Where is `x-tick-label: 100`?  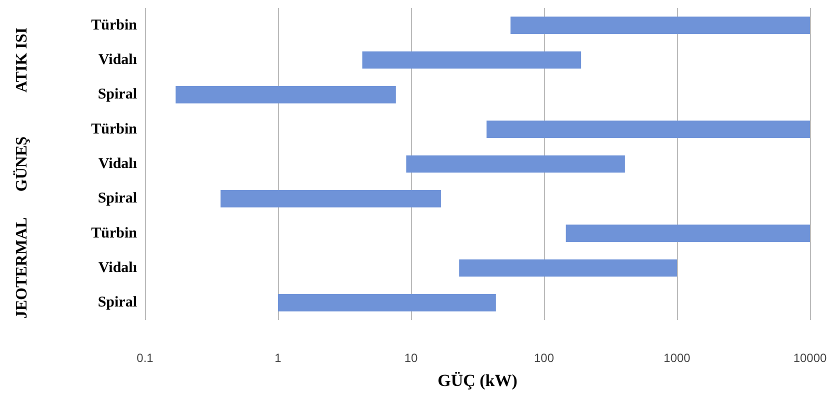 x-tick-label: 100 is located at coordinates (544, 358).